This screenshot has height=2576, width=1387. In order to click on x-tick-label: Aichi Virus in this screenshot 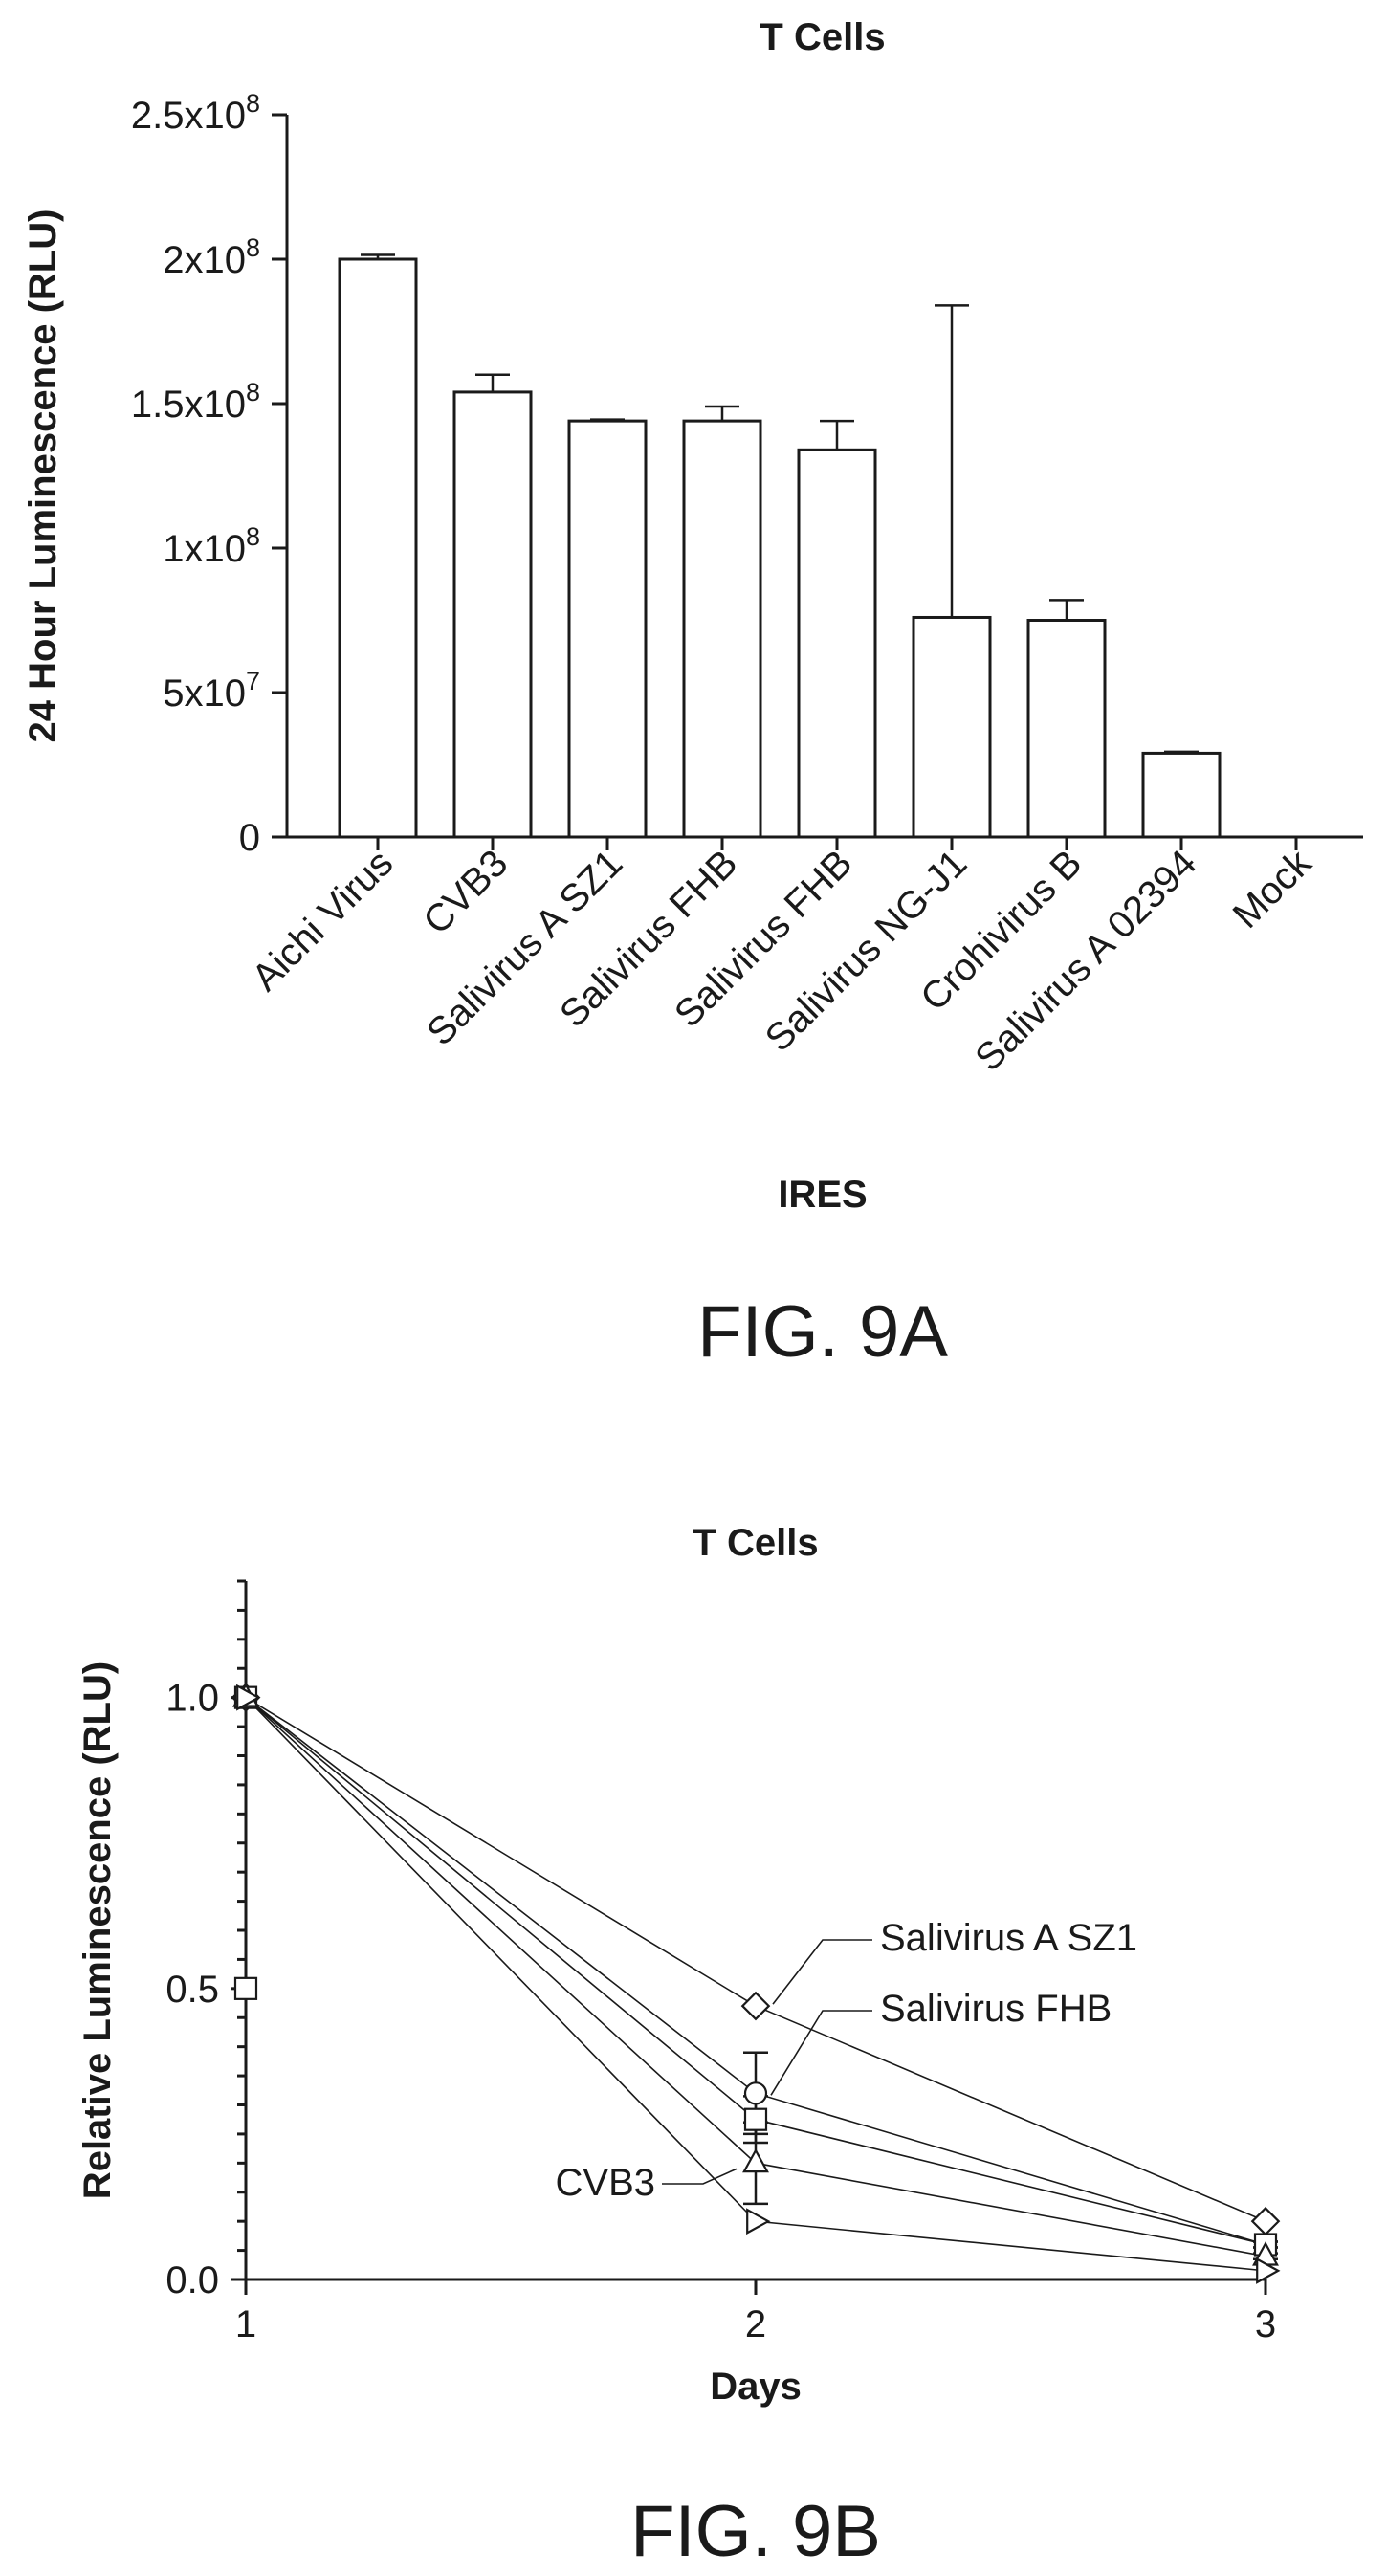, I will do `click(322, 920)`.